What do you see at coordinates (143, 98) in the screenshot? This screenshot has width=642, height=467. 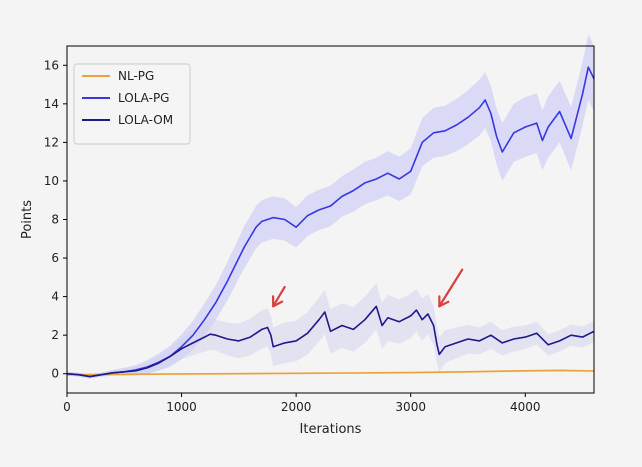 I see `legend-label-lola-pg: LOLA-PG` at bounding box center [143, 98].